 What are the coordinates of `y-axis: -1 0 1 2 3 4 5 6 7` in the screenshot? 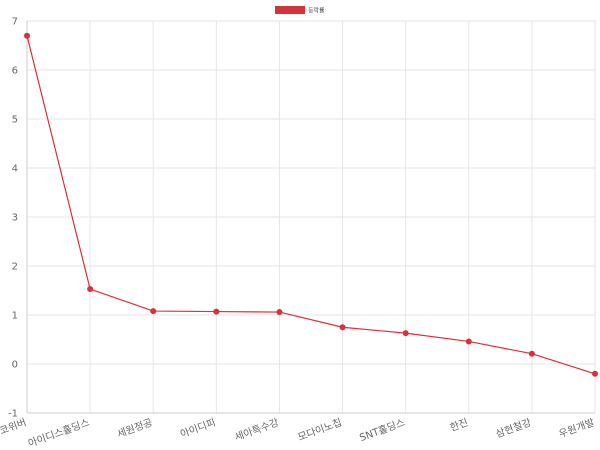 It's located at (18, 218).